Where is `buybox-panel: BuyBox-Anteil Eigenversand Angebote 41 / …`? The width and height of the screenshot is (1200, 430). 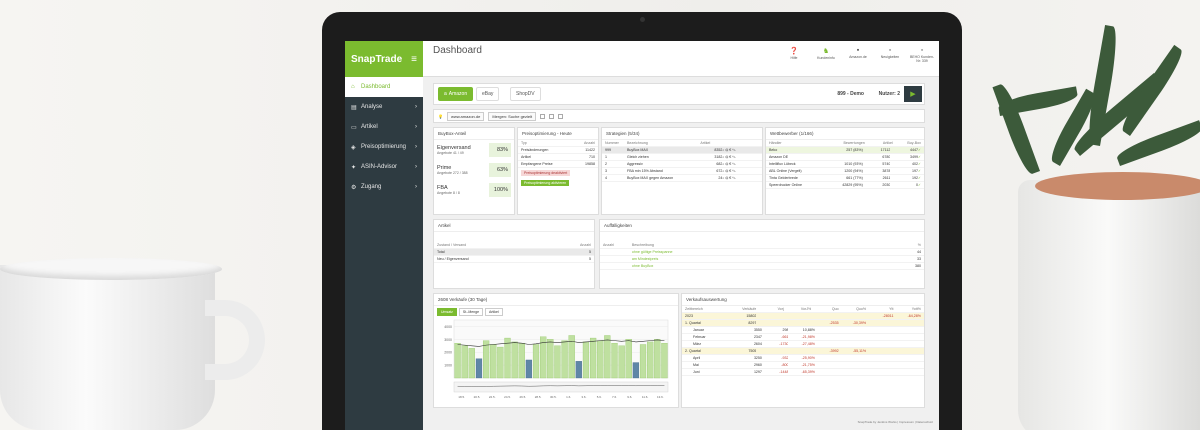 buybox-panel: BuyBox-Anteil Eigenversand Angebote 41 / … is located at coordinates (474, 171).